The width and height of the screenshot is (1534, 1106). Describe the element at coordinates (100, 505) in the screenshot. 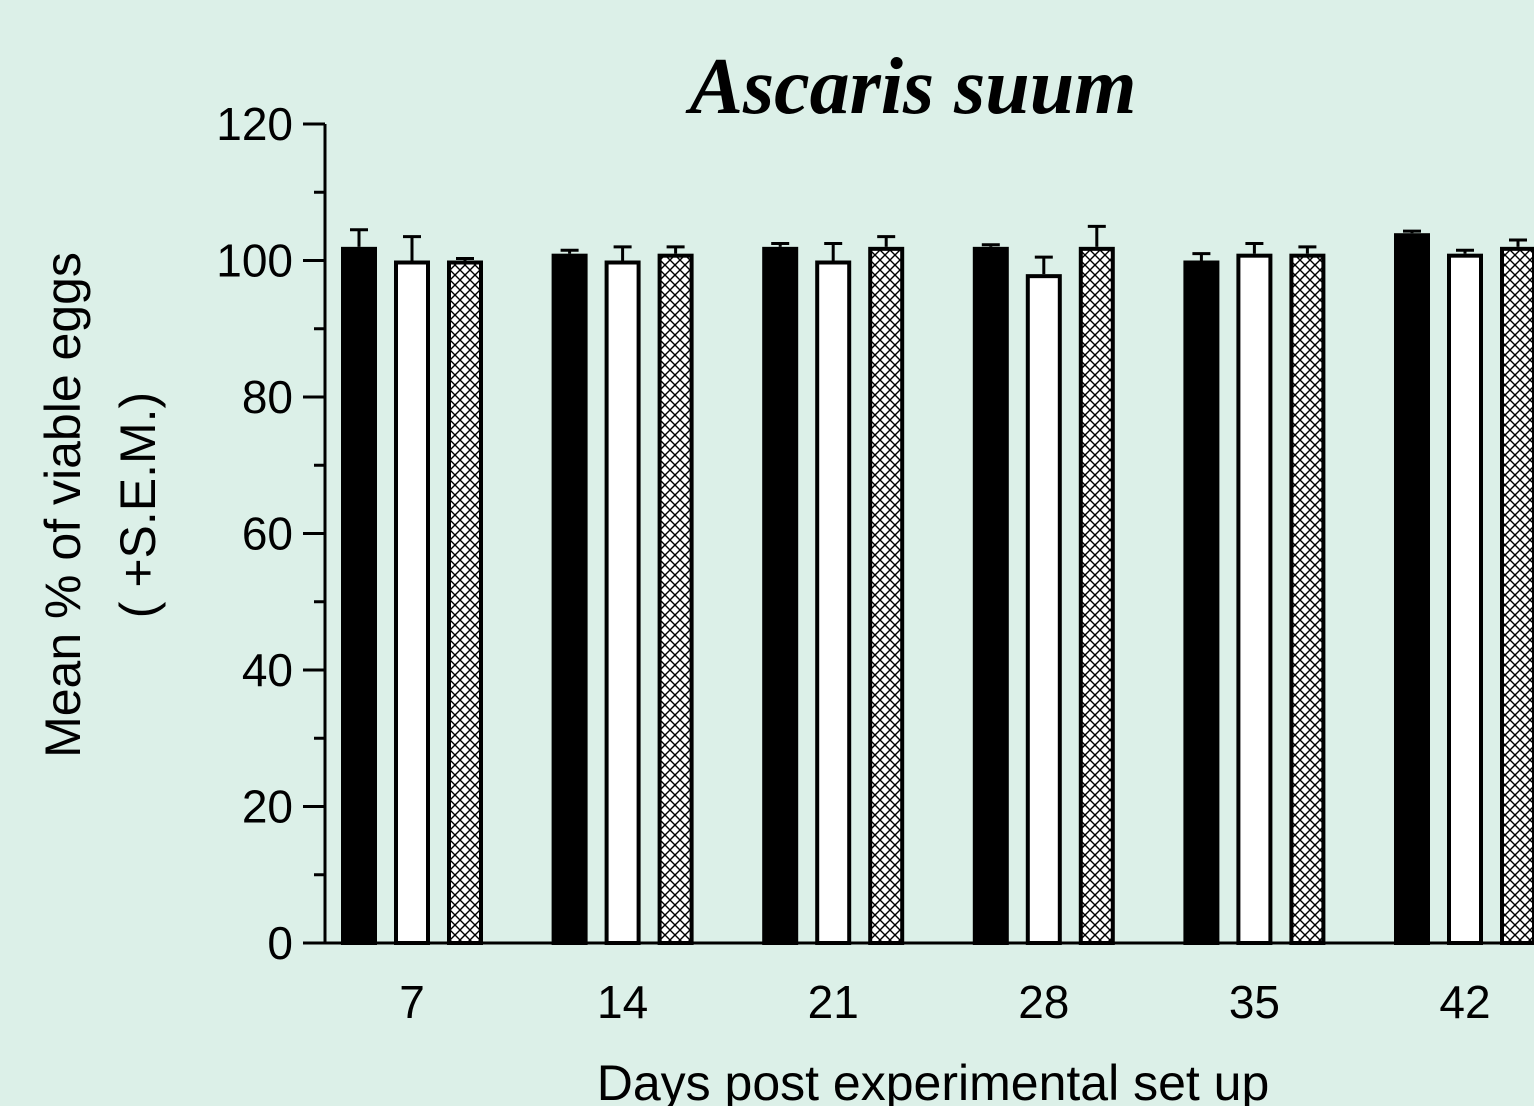

I see `y-axis-title: Mean % of viable eggs ( +S.E.M.)` at that location.